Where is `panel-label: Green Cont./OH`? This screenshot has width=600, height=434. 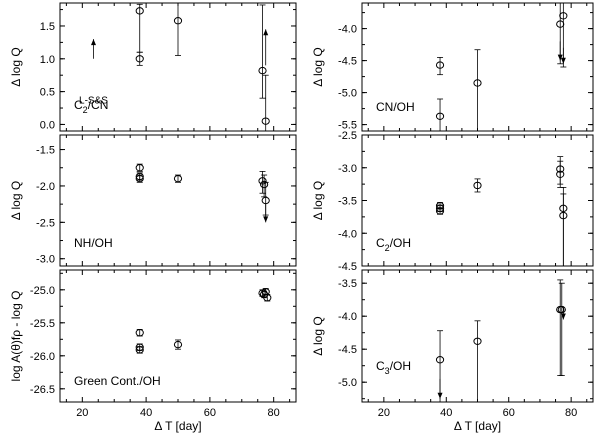
panel-label: Green Cont./OH is located at coordinates (117, 381).